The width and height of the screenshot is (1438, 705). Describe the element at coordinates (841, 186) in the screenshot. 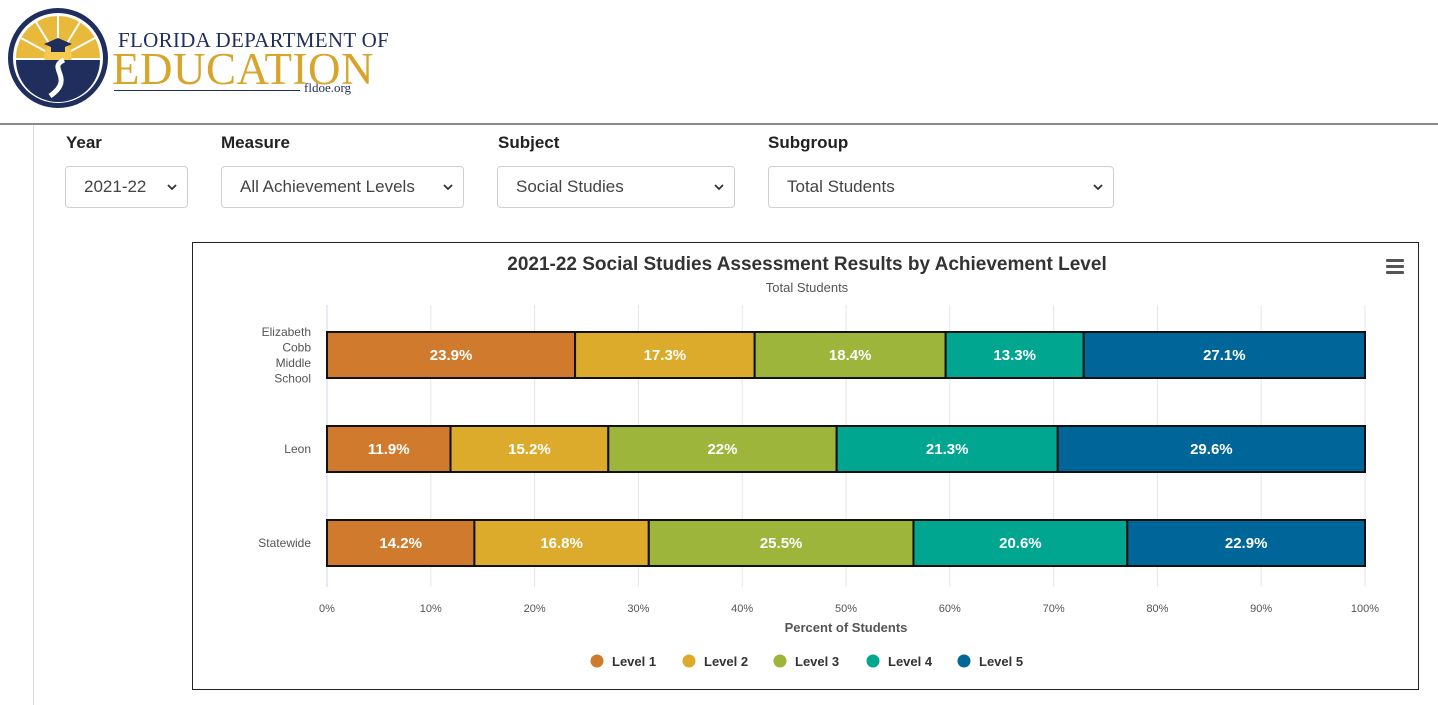

I see `subgroup-select-value: Total Students` at that location.